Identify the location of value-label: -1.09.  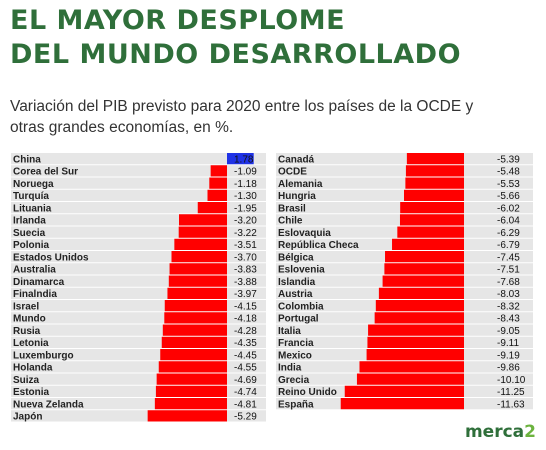
(245, 172).